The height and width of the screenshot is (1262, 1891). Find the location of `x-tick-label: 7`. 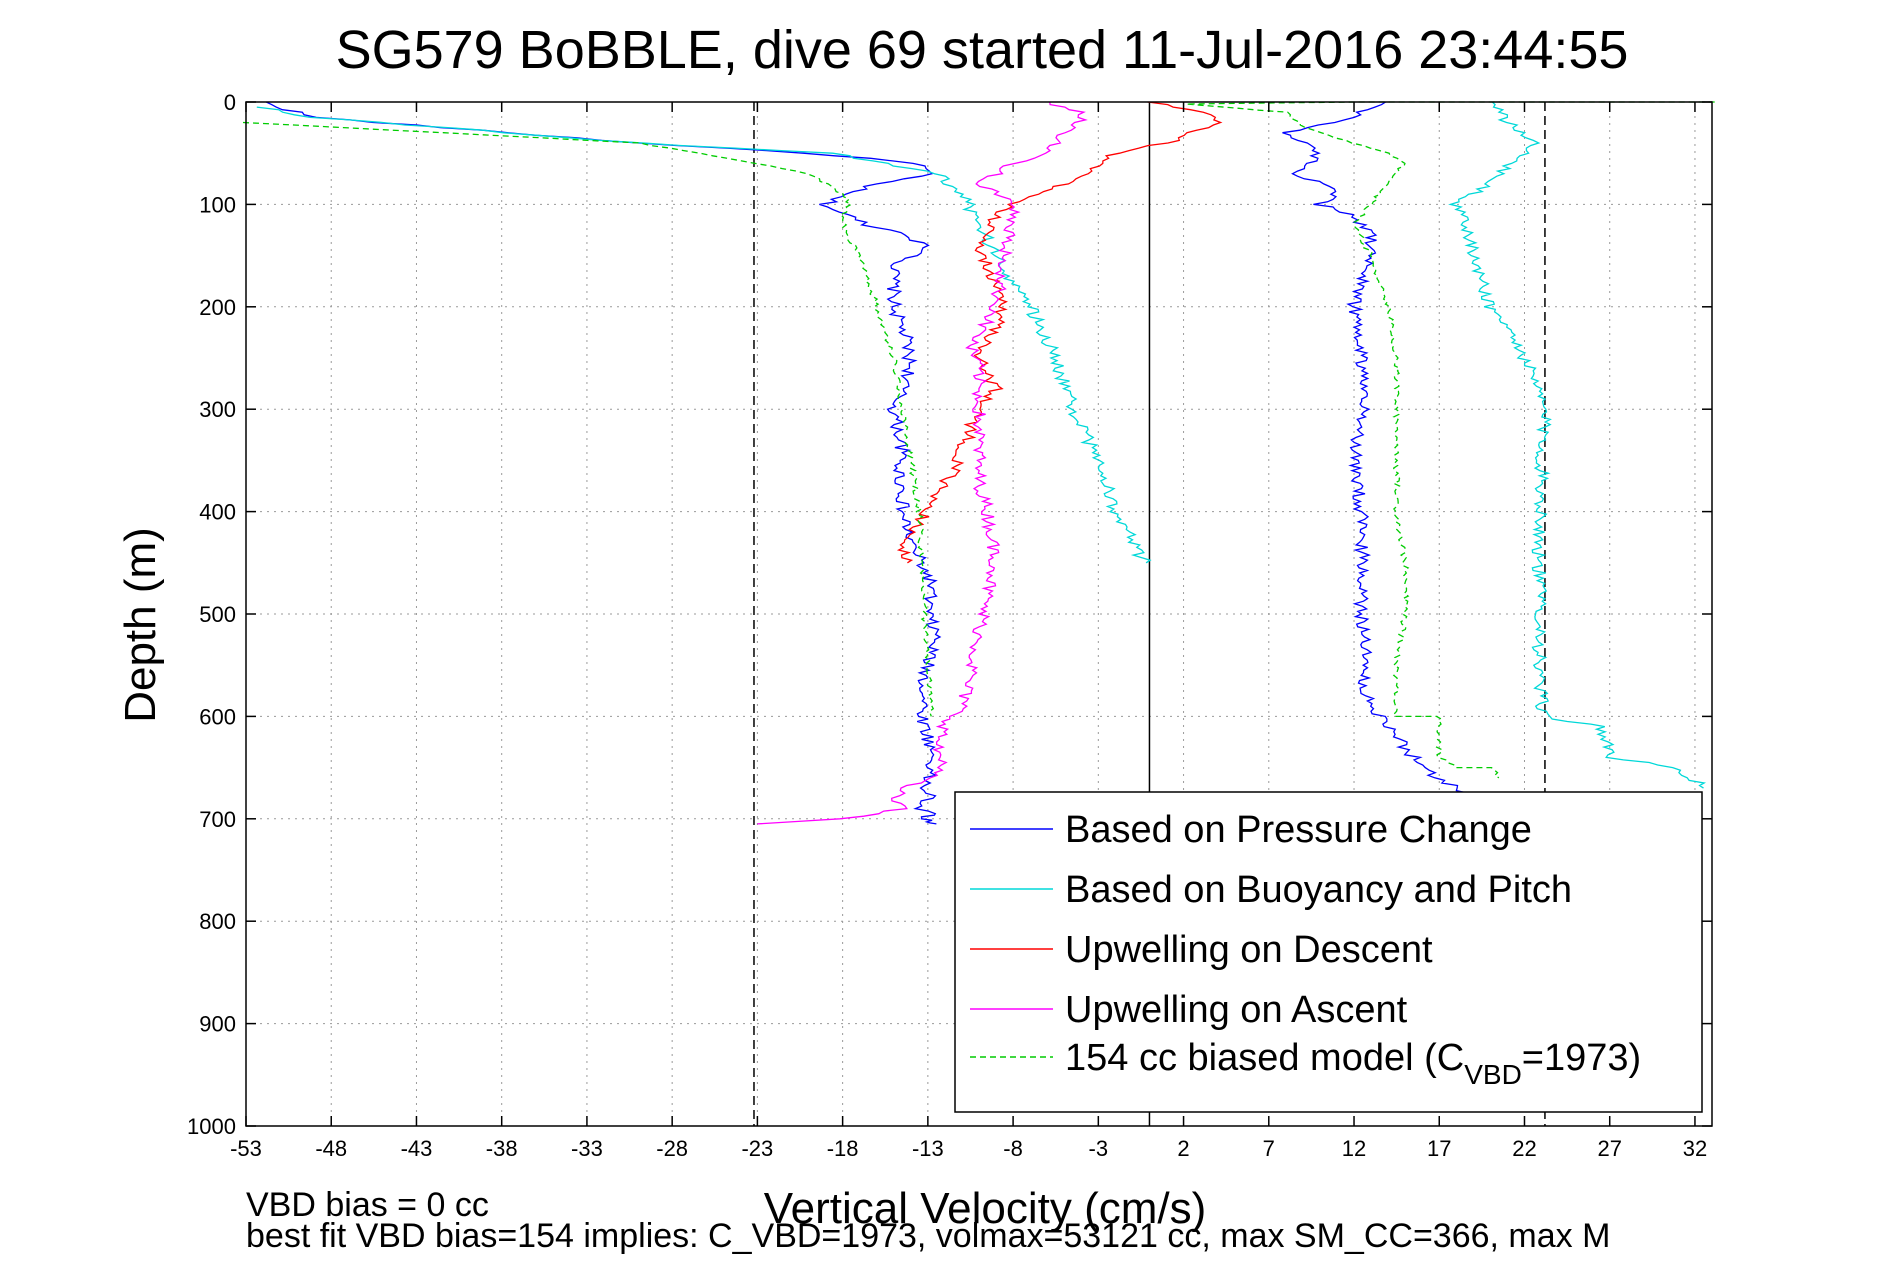

x-tick-label: 7 is located at coordinates (1269, 1148).